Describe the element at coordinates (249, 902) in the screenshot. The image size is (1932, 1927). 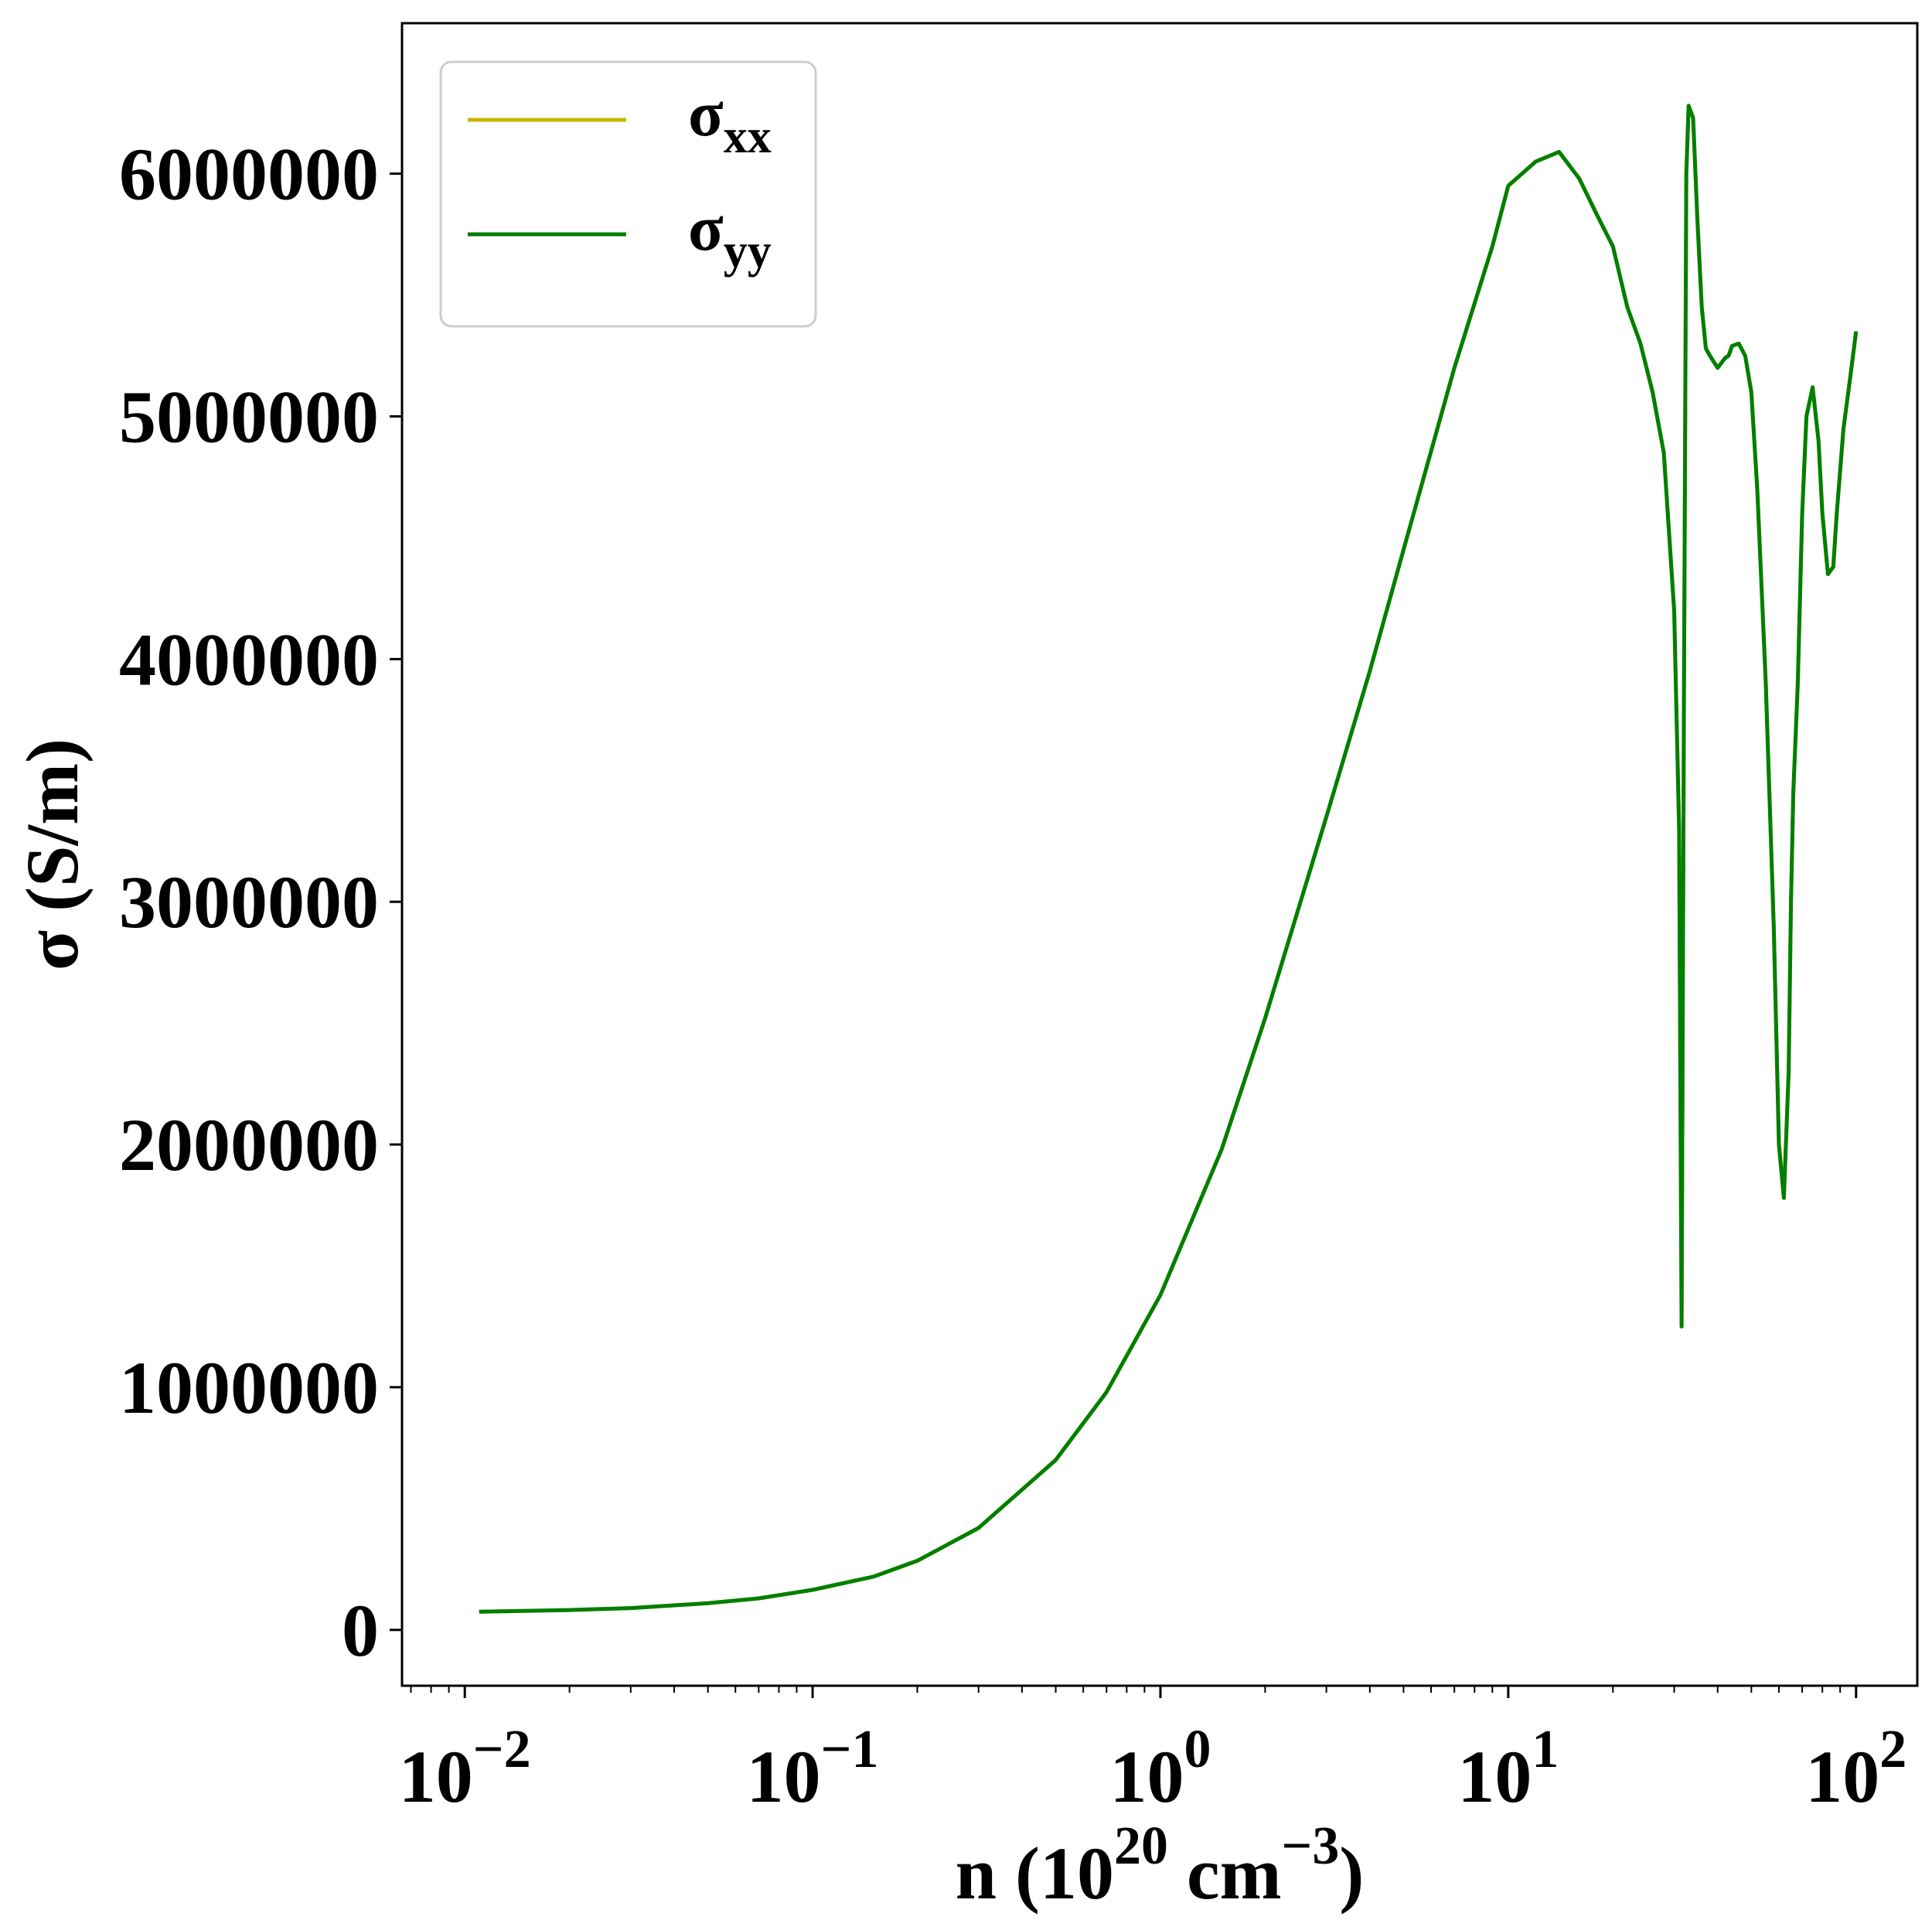
I see `y-tick-label: 3000000` at that location.